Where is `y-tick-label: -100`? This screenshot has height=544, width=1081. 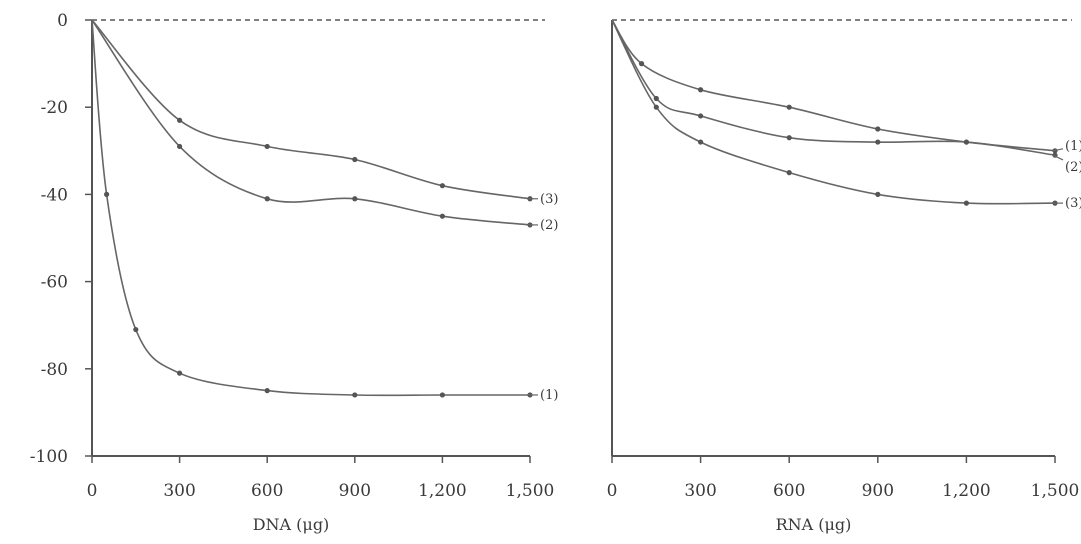
y-tick-label: -100 is located at coordinates (49, 457).